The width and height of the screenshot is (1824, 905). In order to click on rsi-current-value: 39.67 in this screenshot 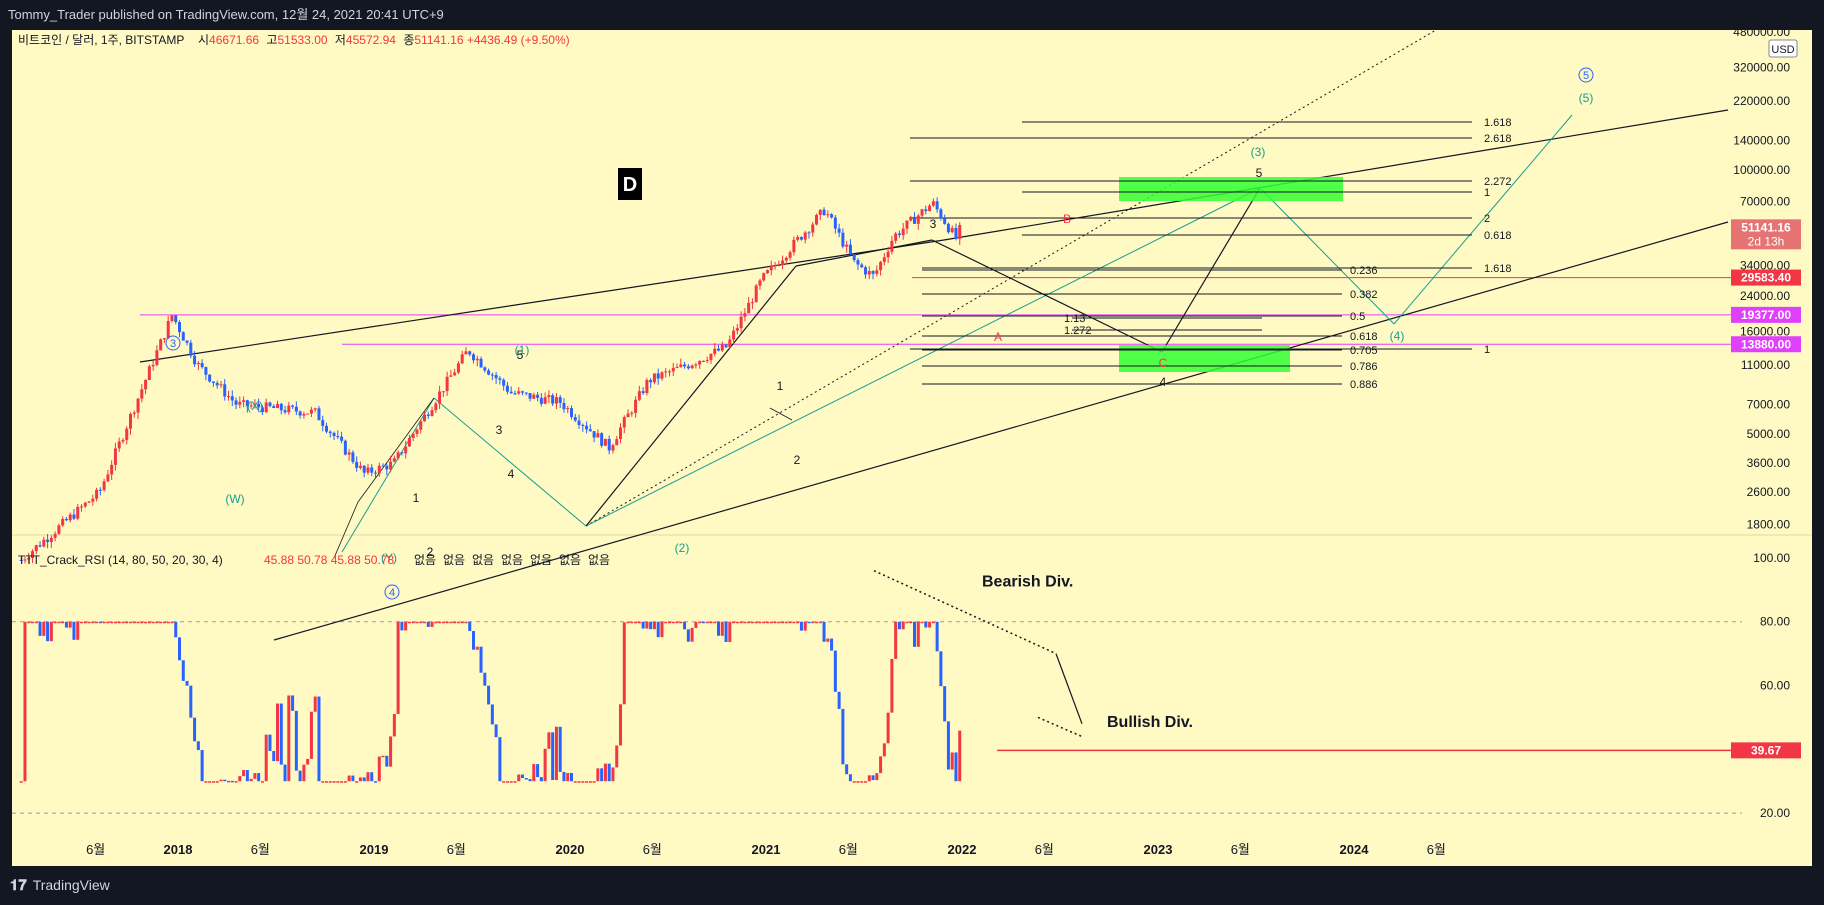, I will do `click(1766, 750)`.